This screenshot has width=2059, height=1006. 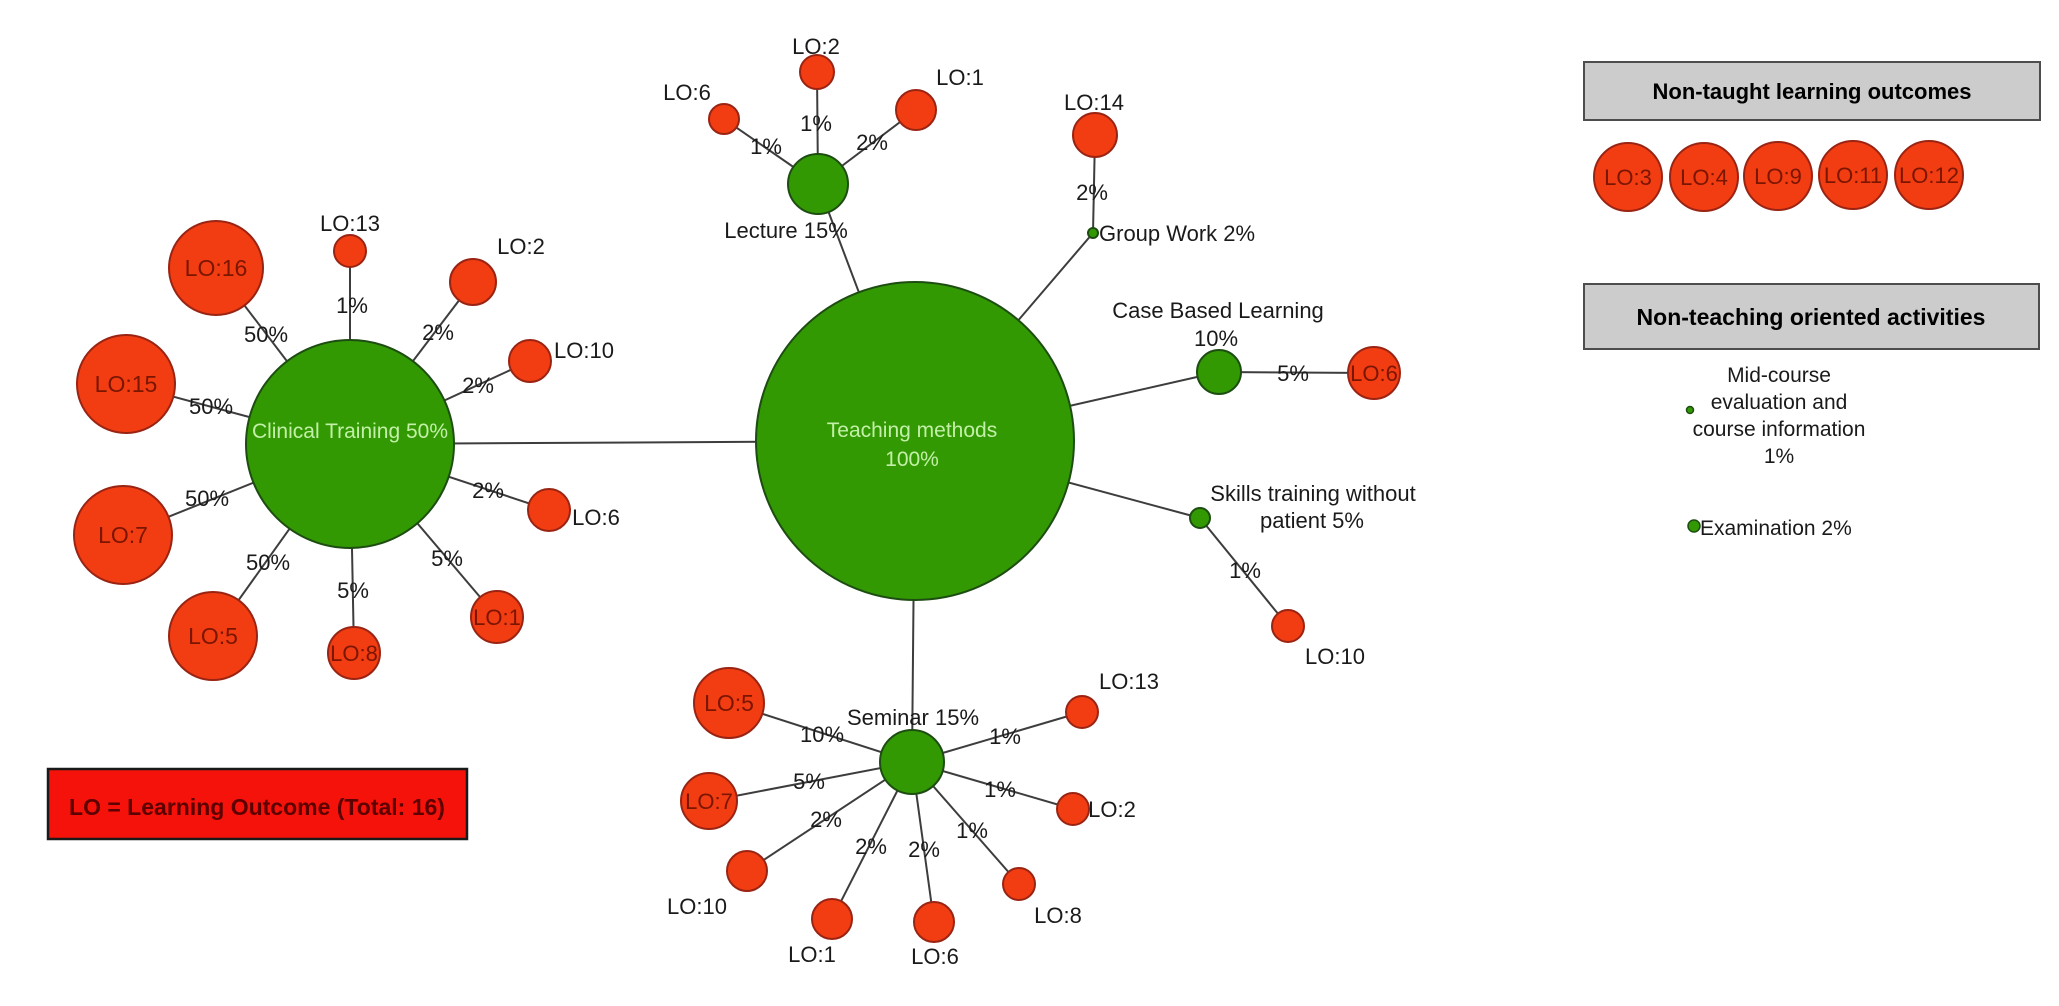 What do you see at coordinates (216, 268) in the screenshot?
I see `svg-text: LO:16` at bounding box center [216, 268].